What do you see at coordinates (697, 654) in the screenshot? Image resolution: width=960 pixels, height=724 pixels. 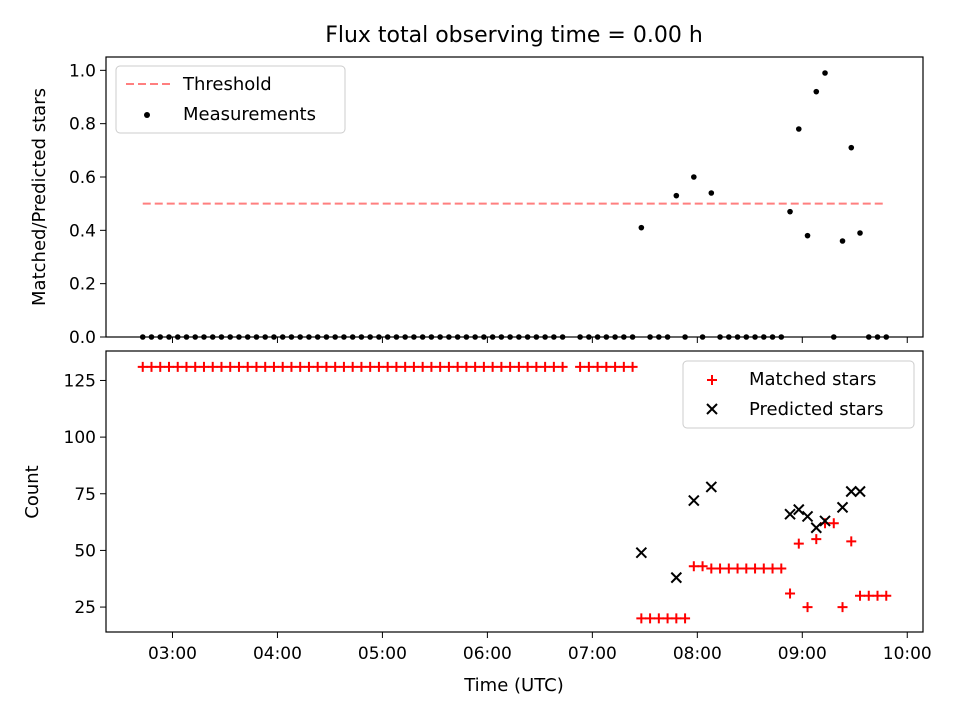 I see `xtick-label: 08:00` at bounding box center [697, 654].